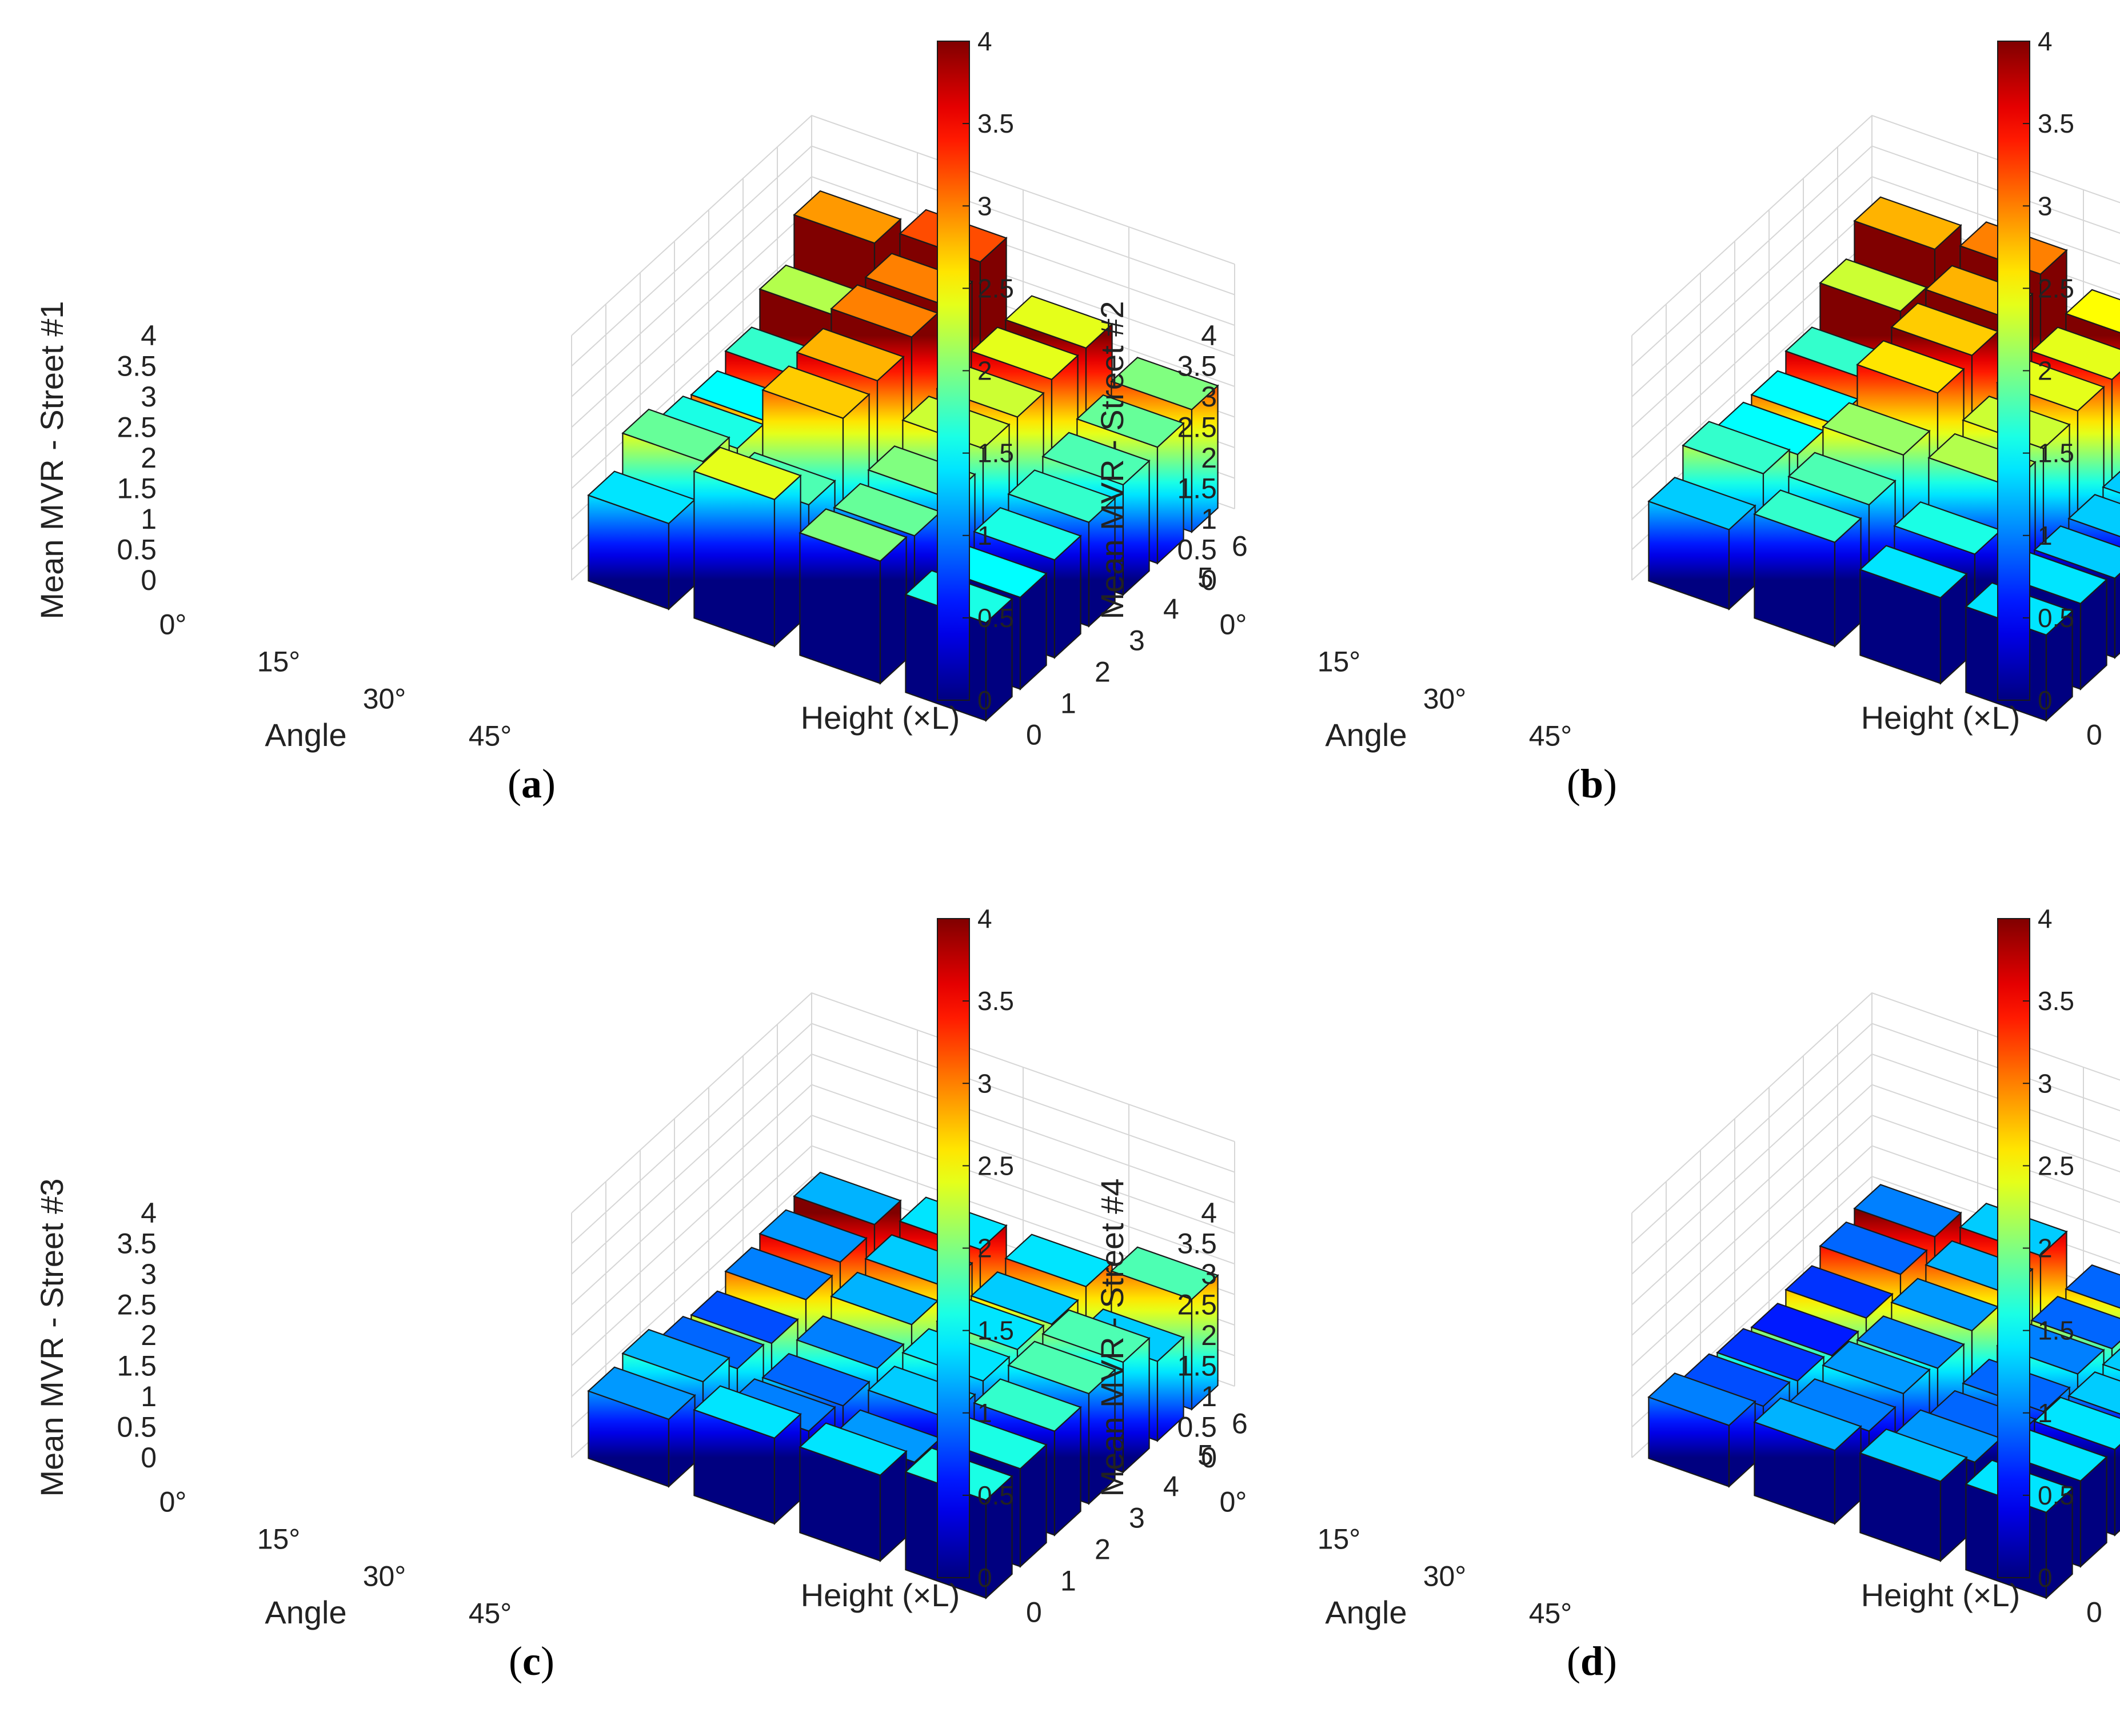  I want to click on z-axis-label: Mean MVR - Street #3, so click(52, 1337).